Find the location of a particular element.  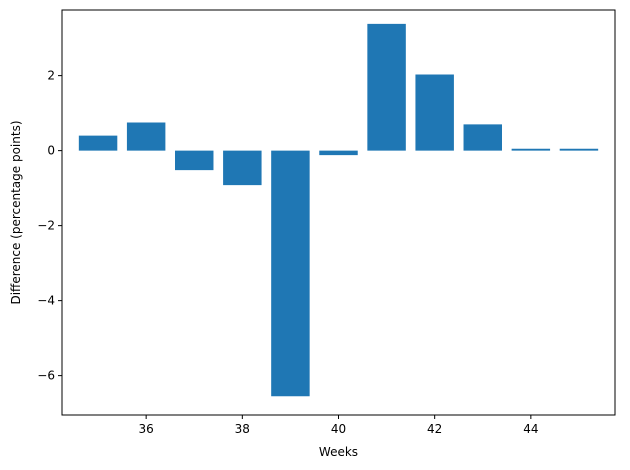

y-tick-label: −6 is located at coordinates (46, 376).